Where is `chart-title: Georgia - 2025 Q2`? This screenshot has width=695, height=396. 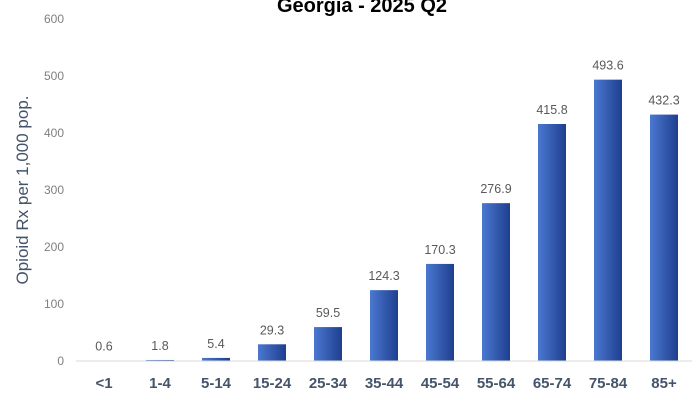 chart-title: Georgia - 2025 Q2 is located at coordinates (362, 8).